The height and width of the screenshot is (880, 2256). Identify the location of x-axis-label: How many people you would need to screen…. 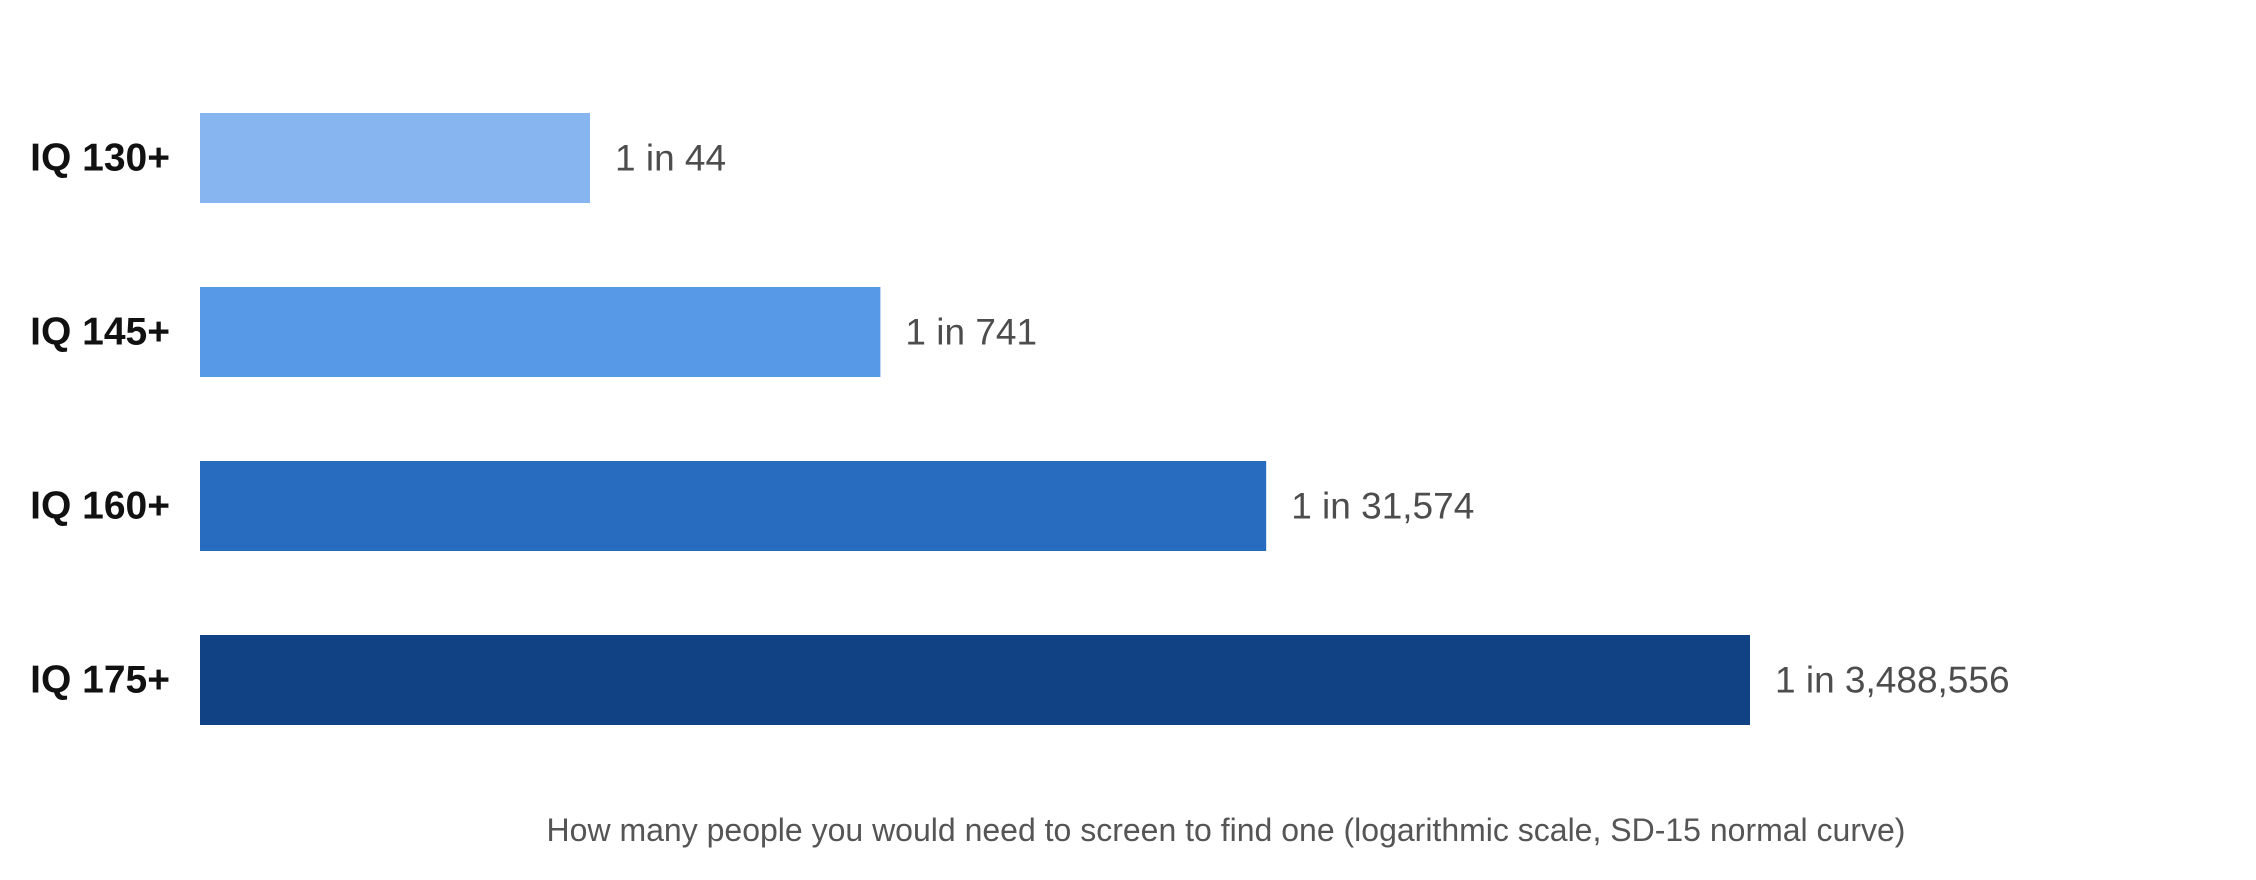
(1226, 830).